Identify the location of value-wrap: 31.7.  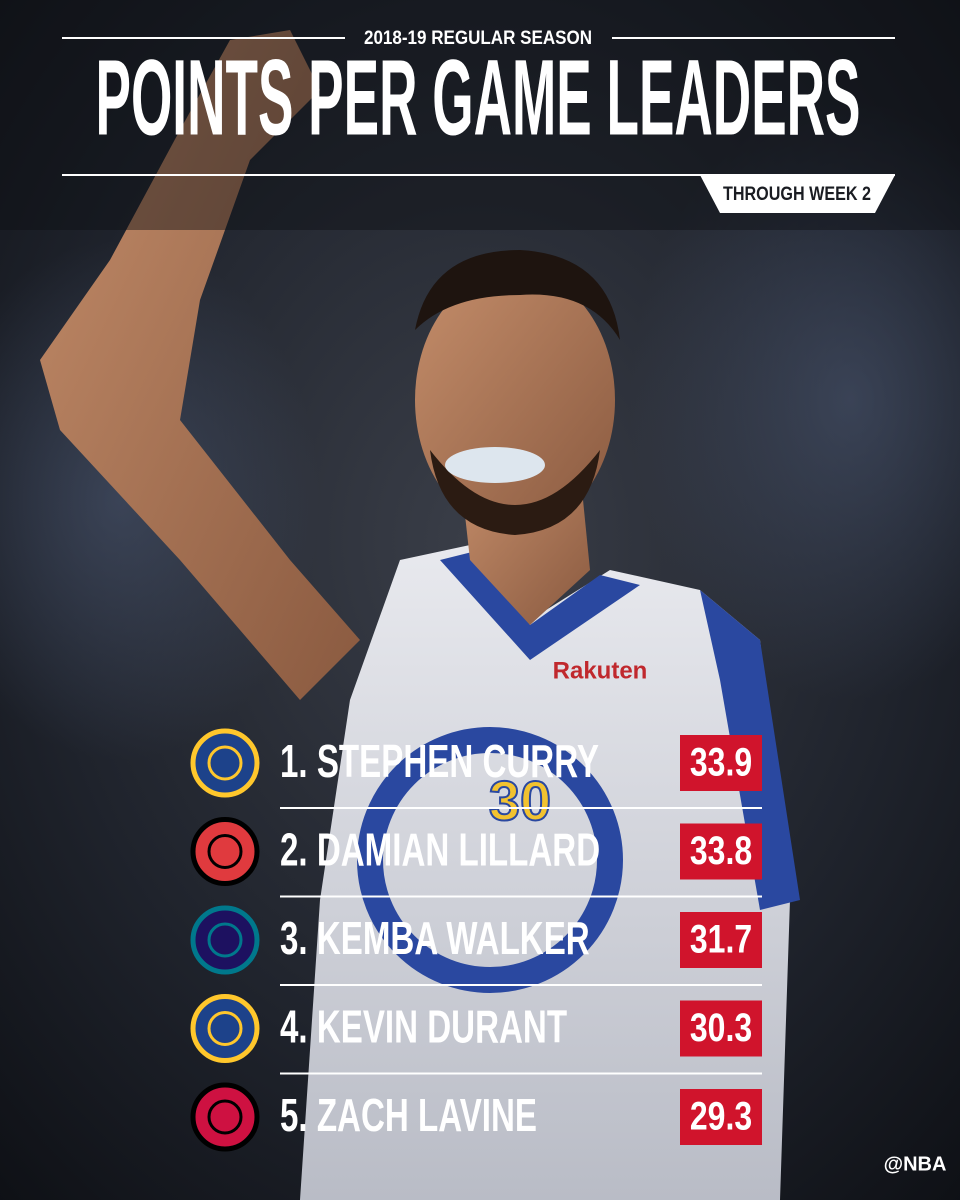
(721, 938).